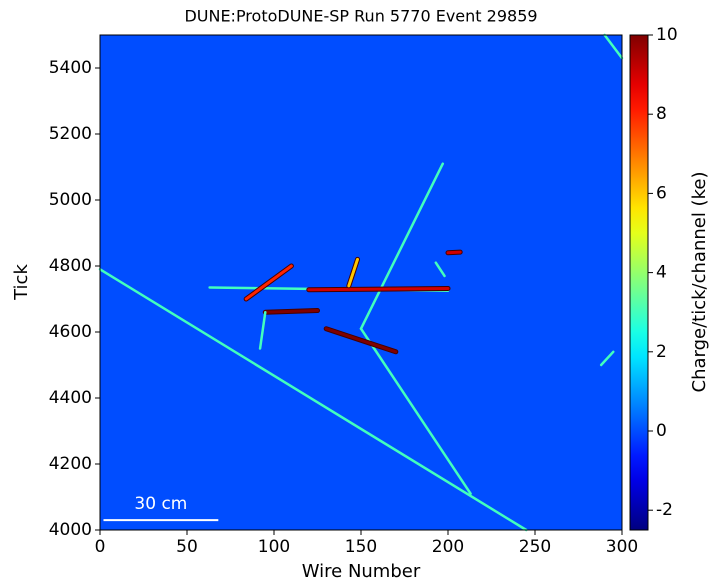 This screenshot has height=583, width=709. I want to click on x-tick-label: 100, so click(274, 547).